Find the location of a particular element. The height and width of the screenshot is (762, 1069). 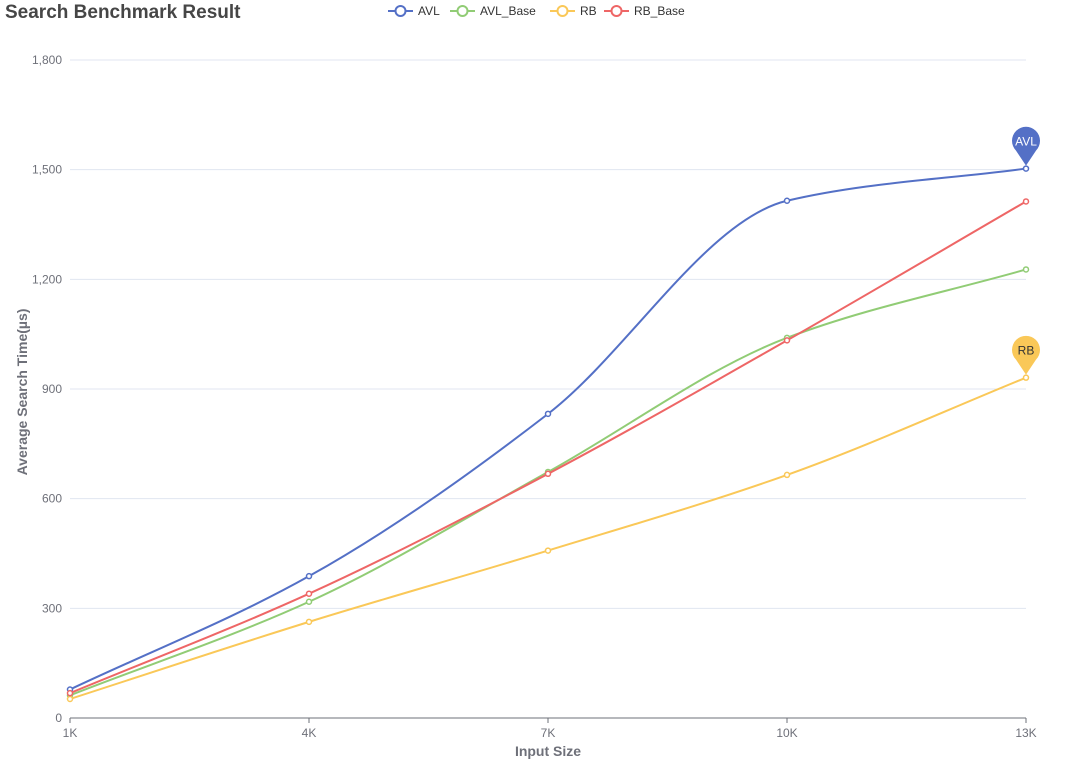

legend: AVL AVL_Base RB RB_Base is located at coordinates (536, 11).